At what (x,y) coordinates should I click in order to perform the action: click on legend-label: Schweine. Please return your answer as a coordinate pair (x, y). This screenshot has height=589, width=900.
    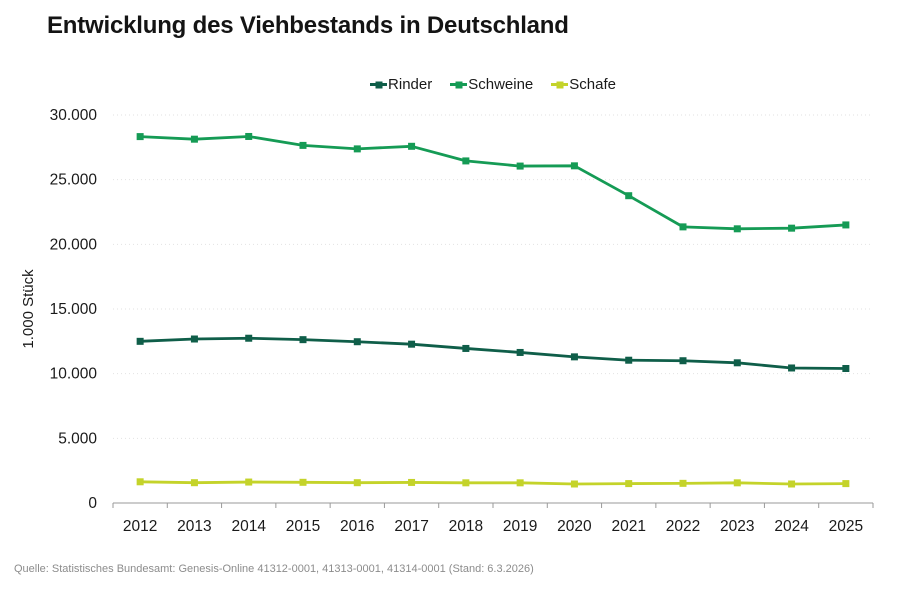
    Looking at the image, I should click on (501, 84).